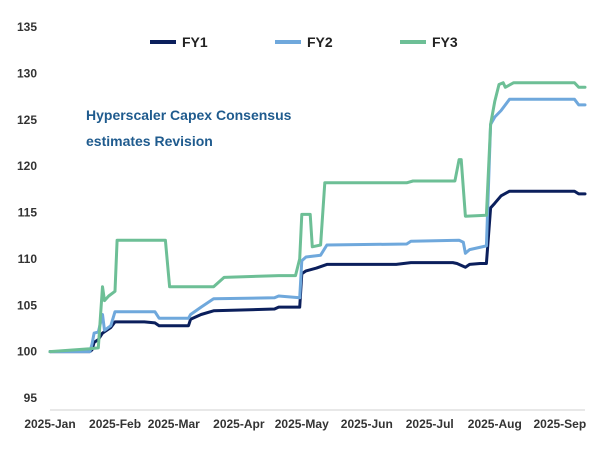 This screenshot has height=450, width=600. I want to click on y-tick-label: 95, so click(31, 398).